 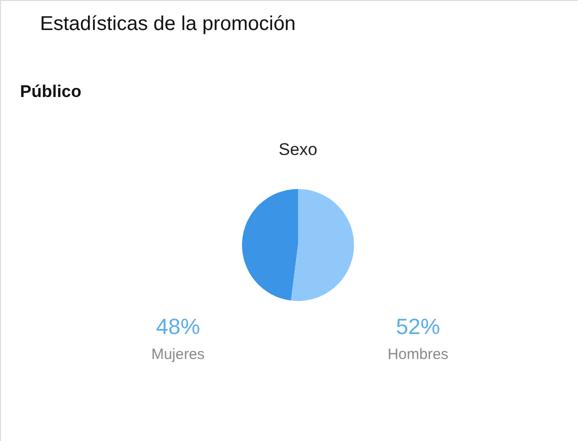 What do you see at coordinates (178, 354) in the screenshot?
I see `slice-label: Mujeres` at bounding box center [178, 354].